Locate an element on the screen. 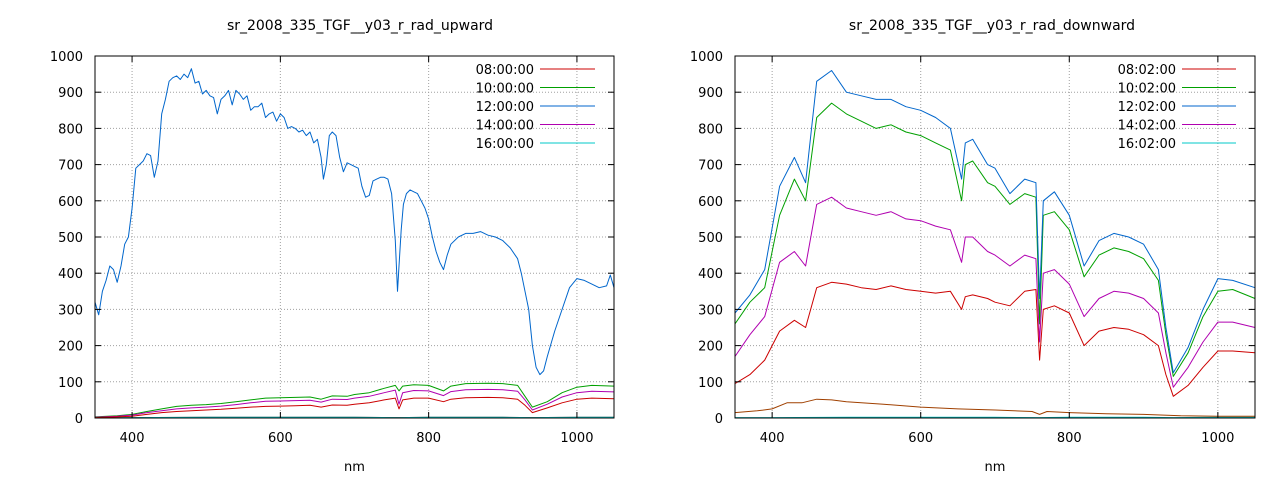 This screenshot has width=1280, height=480. chart-title: sr_2008_335_TGF__y03_r_rad_downward is located at coordinates (992, 26).